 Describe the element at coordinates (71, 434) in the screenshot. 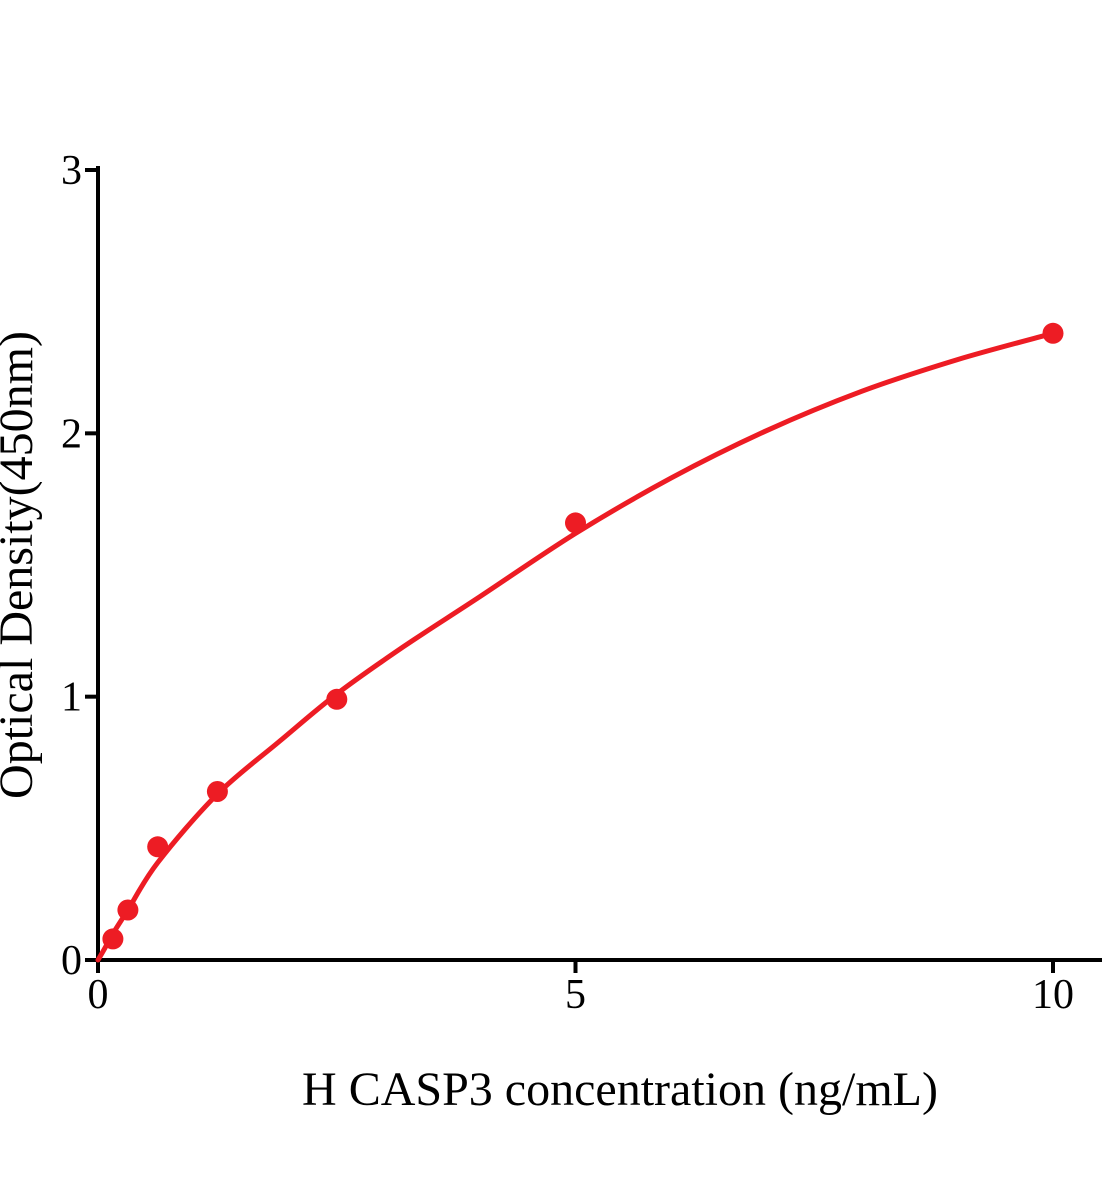

I see `y-tick-label: 2` at that location.